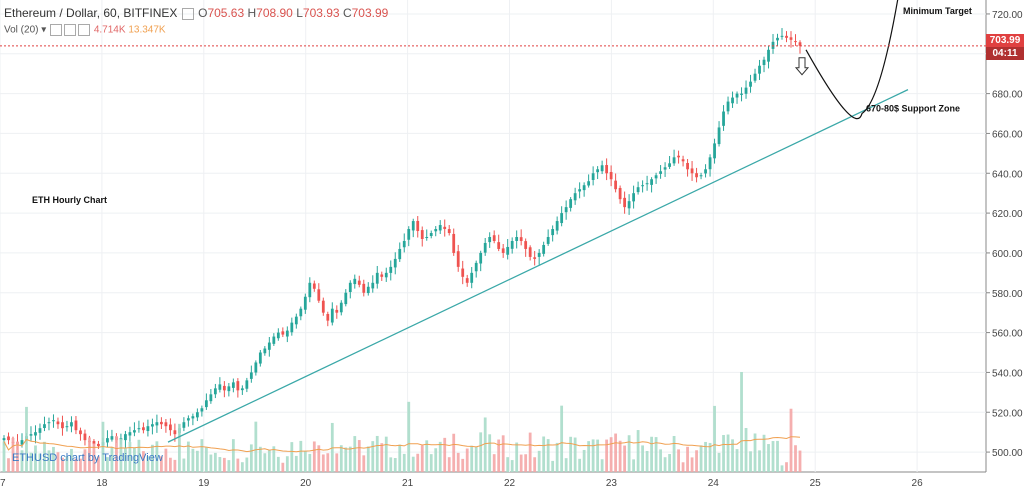  I want to click on volume-value: 4.714K, so click(109, 30).